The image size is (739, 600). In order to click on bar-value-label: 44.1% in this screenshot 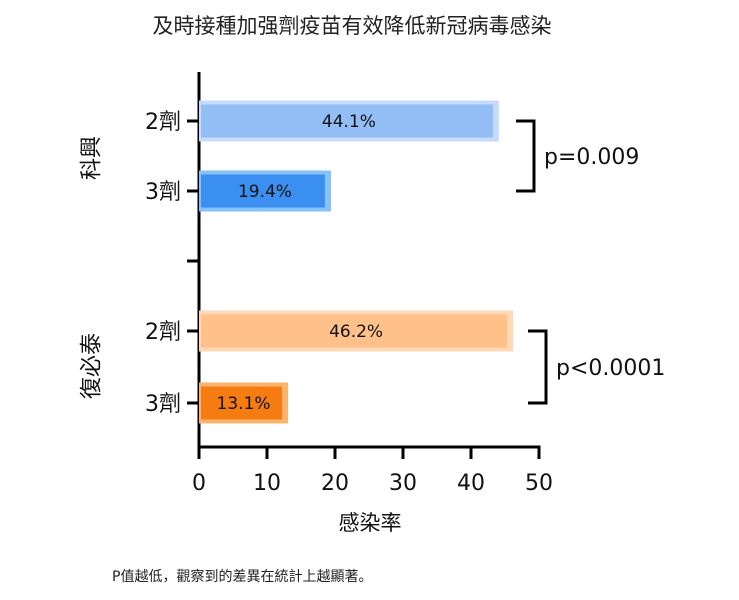, I will do `click(349, 122)`.